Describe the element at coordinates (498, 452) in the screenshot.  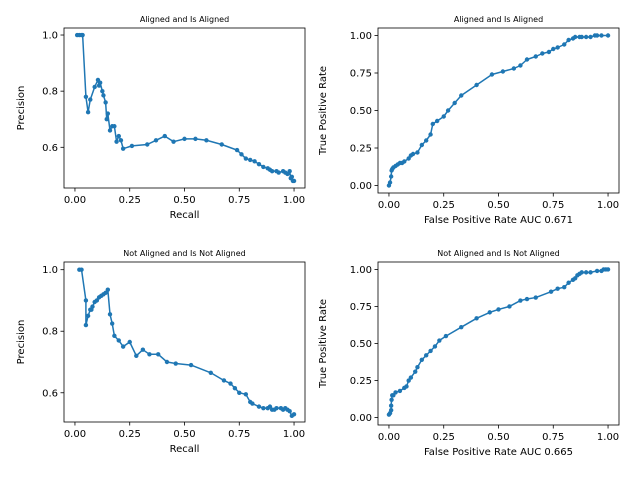
I see `x-axis-label: False Positive Rate AUC 0.665` at that location.